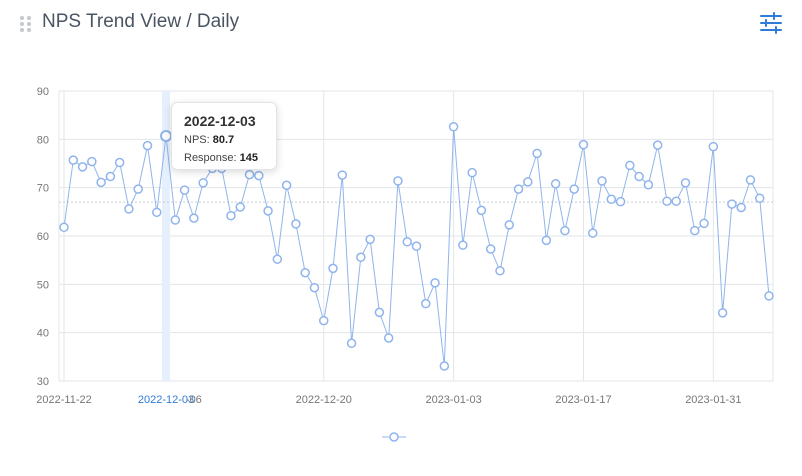 The height and width of the screenshot is (476, 802). I want to click on data-tooltip: 2022-12-03 NPS: 80.7 Response: 145, so click(224, 136).